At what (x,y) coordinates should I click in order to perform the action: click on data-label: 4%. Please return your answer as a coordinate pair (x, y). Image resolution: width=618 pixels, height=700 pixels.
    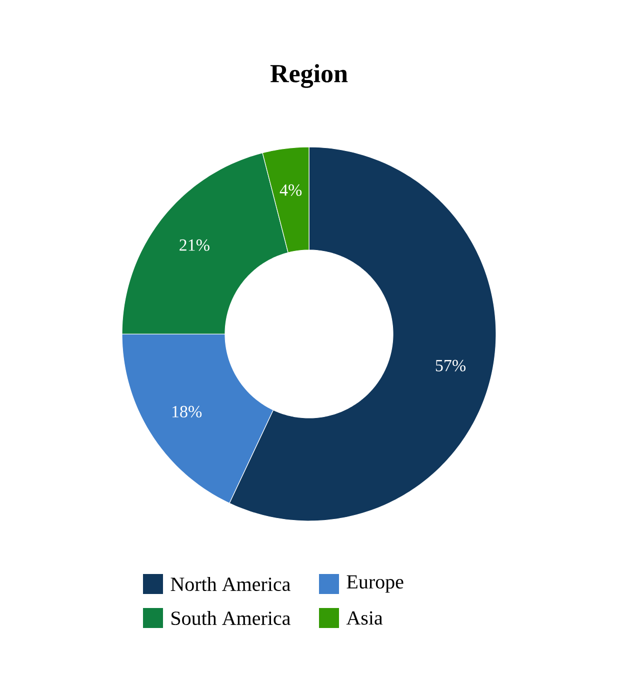
    Looking at the image, I should click on (291, 190).